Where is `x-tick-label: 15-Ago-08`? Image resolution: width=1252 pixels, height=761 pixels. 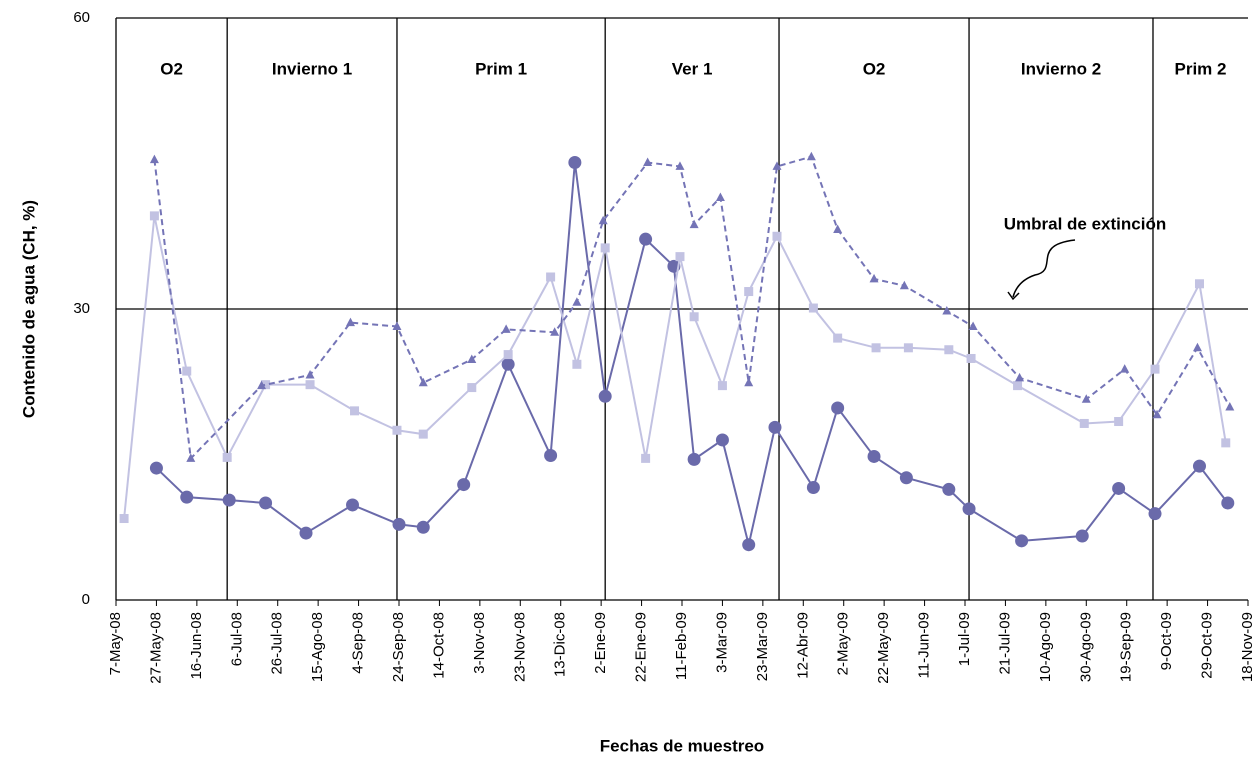 x-tick-label: 15-Ago-08 is located at coordinates (317, 647).